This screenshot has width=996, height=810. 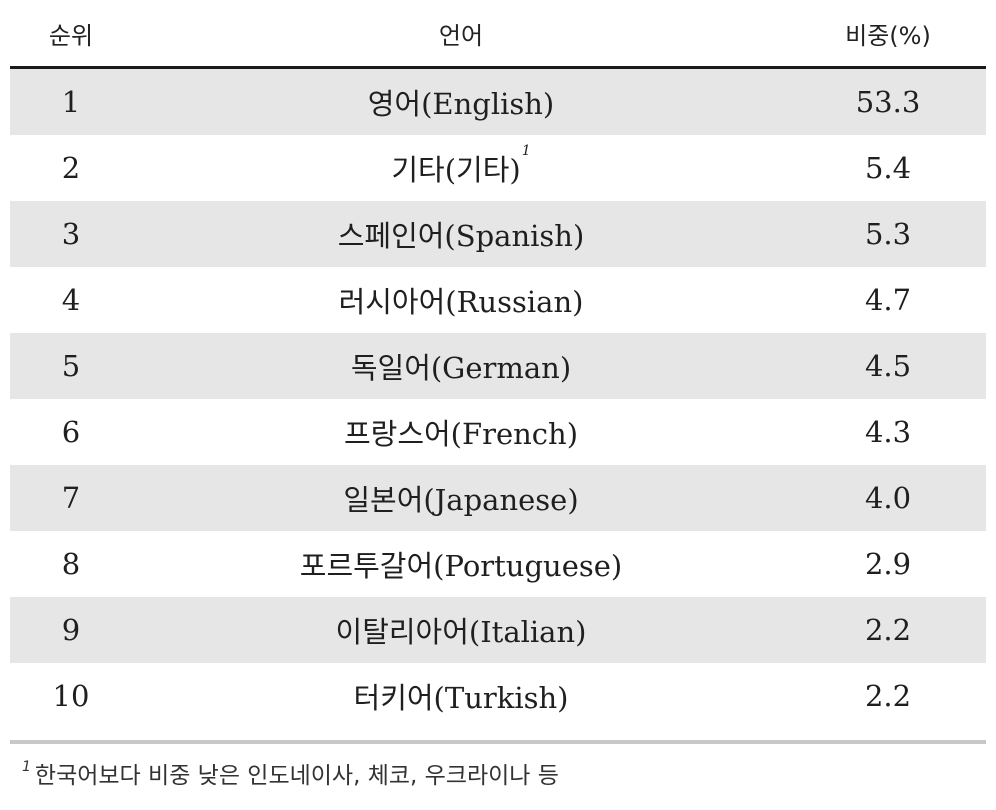 I want to click on language-cell: 영어(English), so click(x=461, y=104).